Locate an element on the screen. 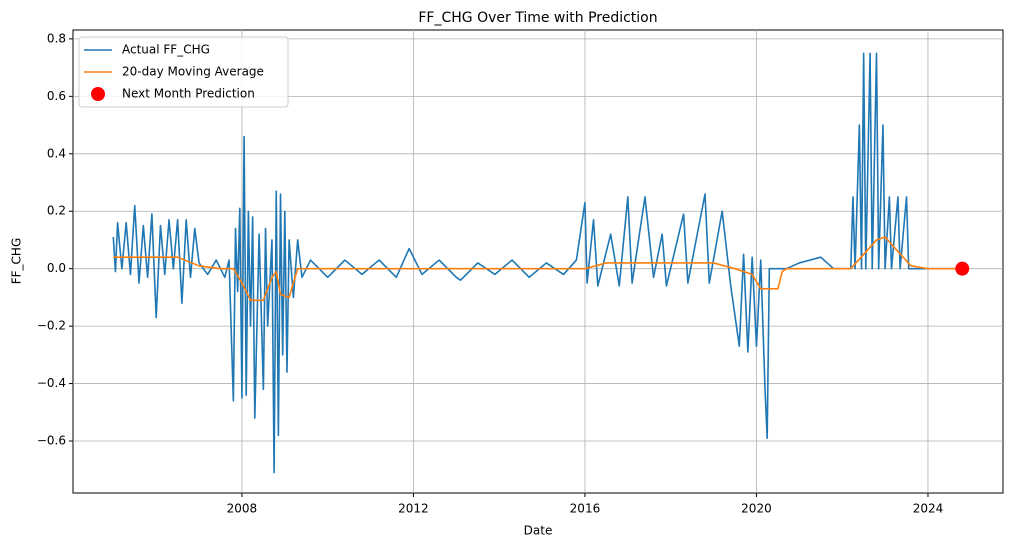  legend-box is located at coordinates (183, 72).